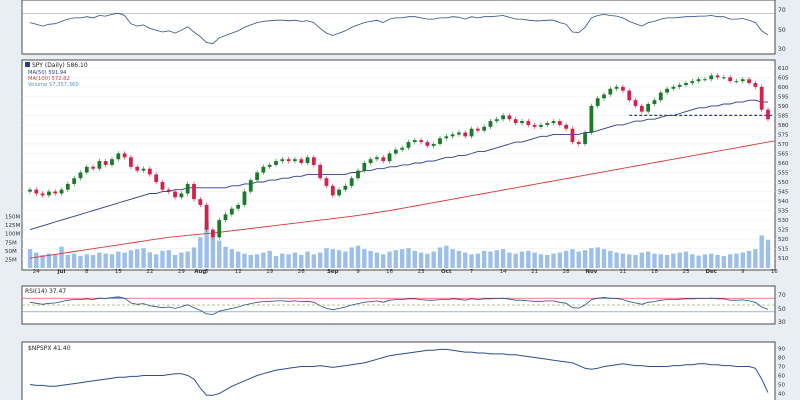 Image resolution: width=800 pixels, height=400 pixels. I want to click on rsi-tick-30: 30, so click(782, 322).